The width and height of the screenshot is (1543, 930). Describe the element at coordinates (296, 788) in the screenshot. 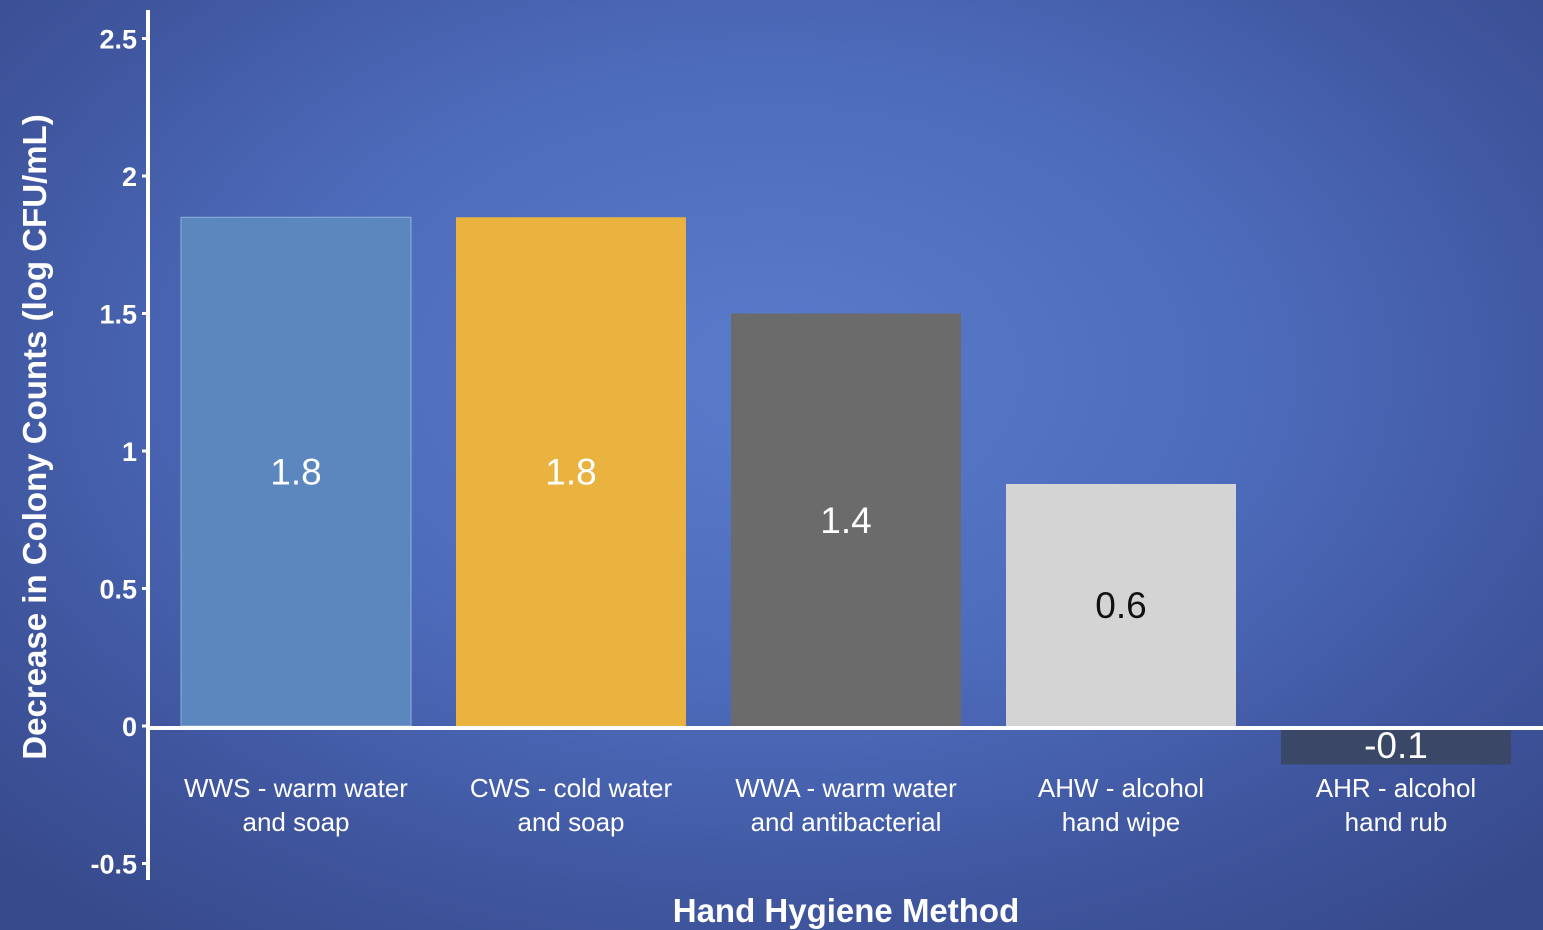

I see `category-label: WWS - warm water` at that location.